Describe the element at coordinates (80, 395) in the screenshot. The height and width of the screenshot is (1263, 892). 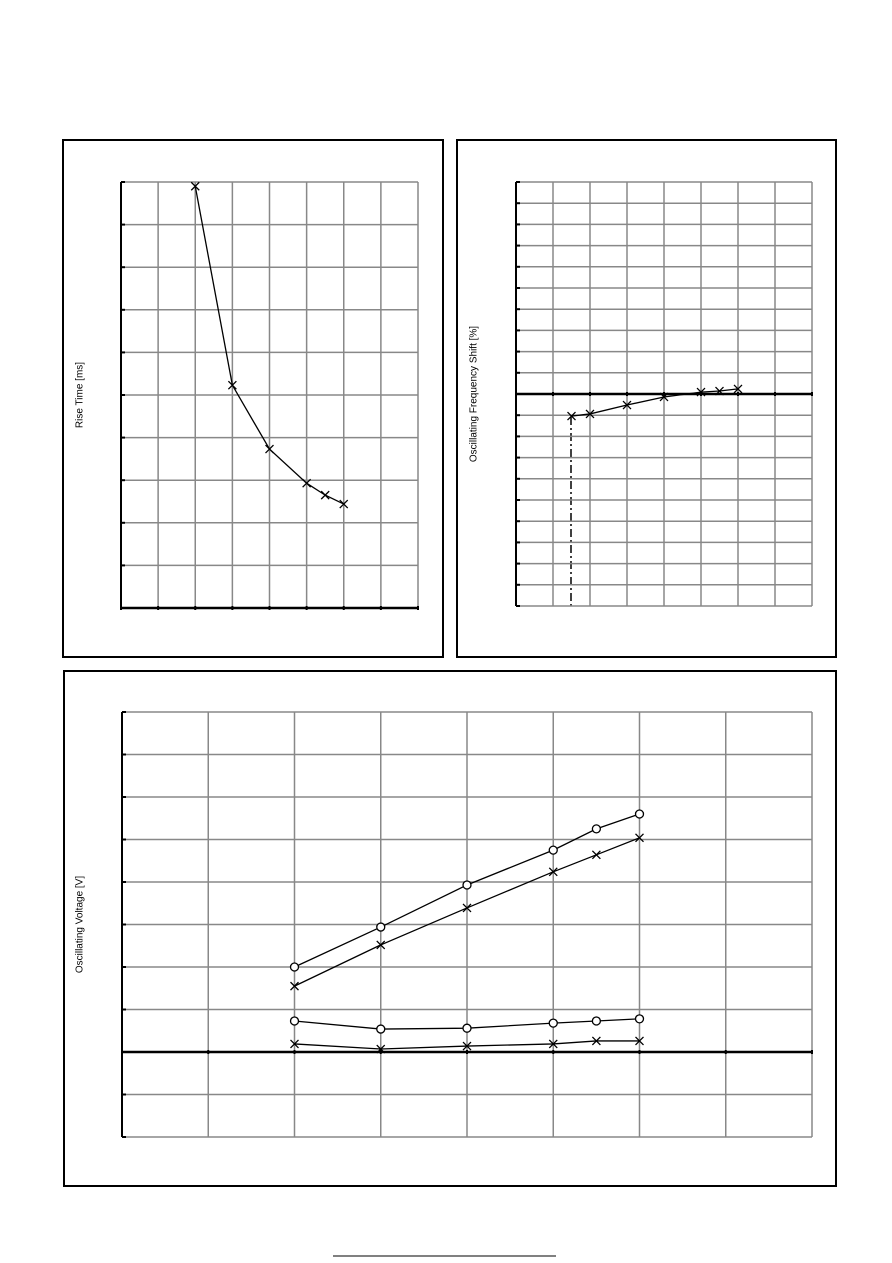
I see `y-axis-label: Rise Time [ms]` at that location.